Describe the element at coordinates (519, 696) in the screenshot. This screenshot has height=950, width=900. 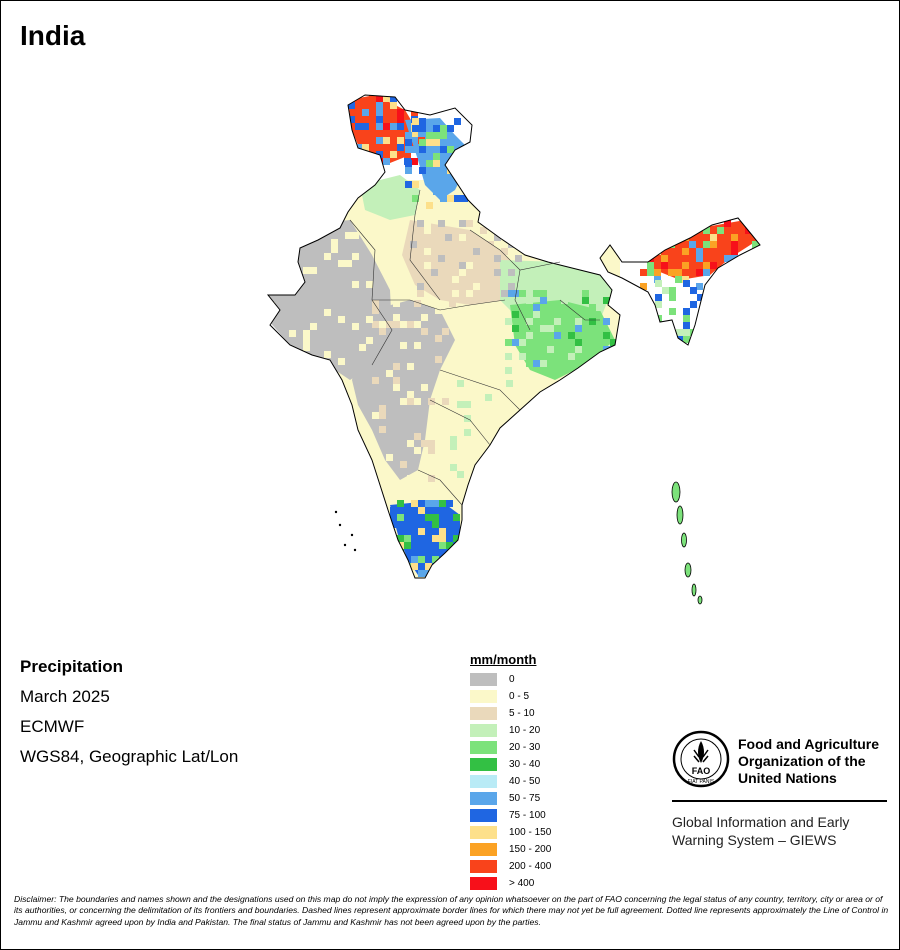
I see `legend-label: 0 - 5` at that location.